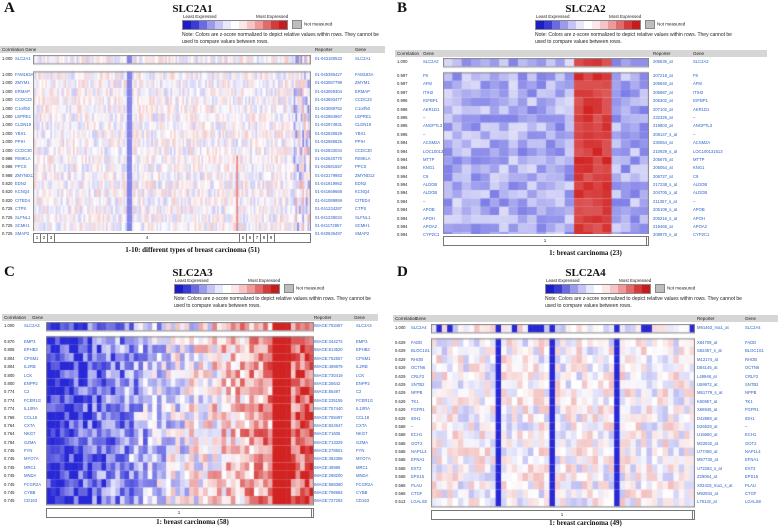 The image size is (778, 527). I want to click on reporter-link: 01-042930629, so click(329, 133).